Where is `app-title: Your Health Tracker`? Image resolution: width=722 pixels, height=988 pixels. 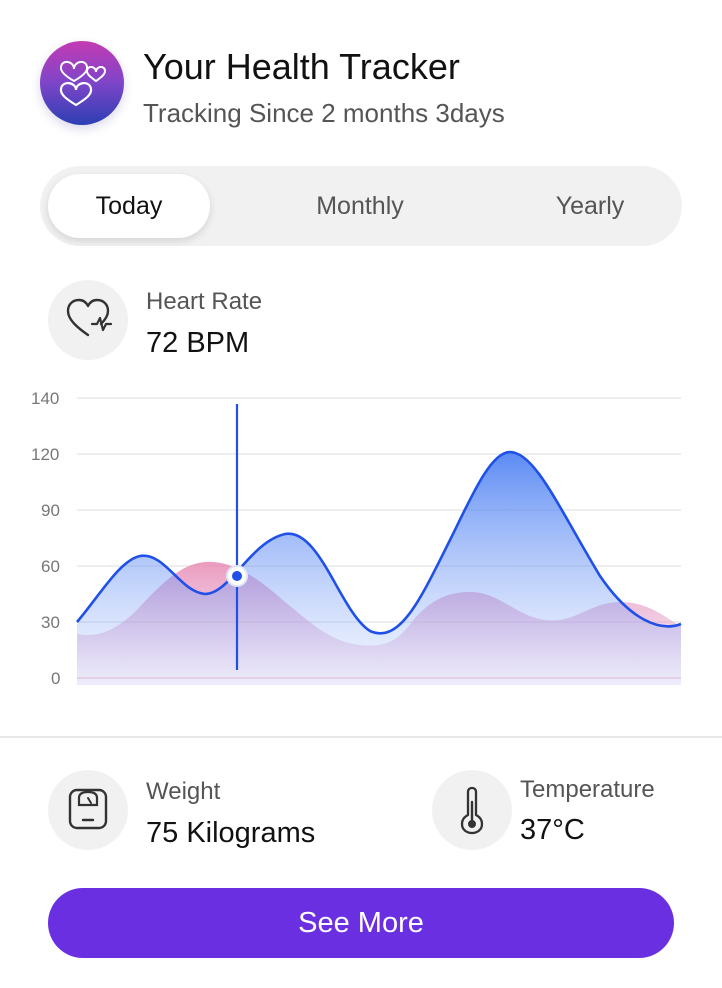 app-title: Your Health Tracker is located at coordinates (301, 66).